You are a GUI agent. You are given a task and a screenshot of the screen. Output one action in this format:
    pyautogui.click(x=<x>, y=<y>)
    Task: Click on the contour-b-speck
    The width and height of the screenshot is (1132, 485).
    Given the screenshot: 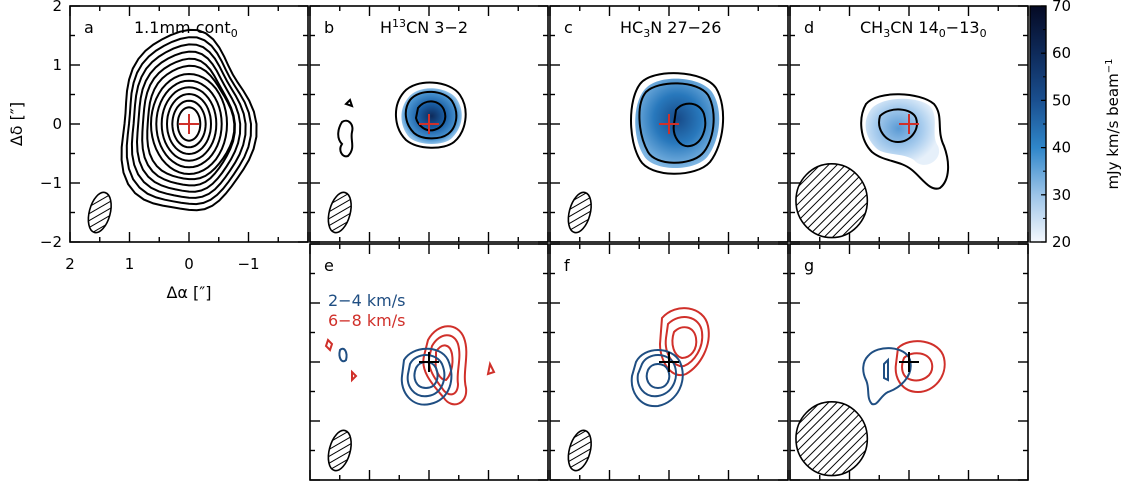 What is the action you would take?
    pyautogui.click(x=349, y=103)
    